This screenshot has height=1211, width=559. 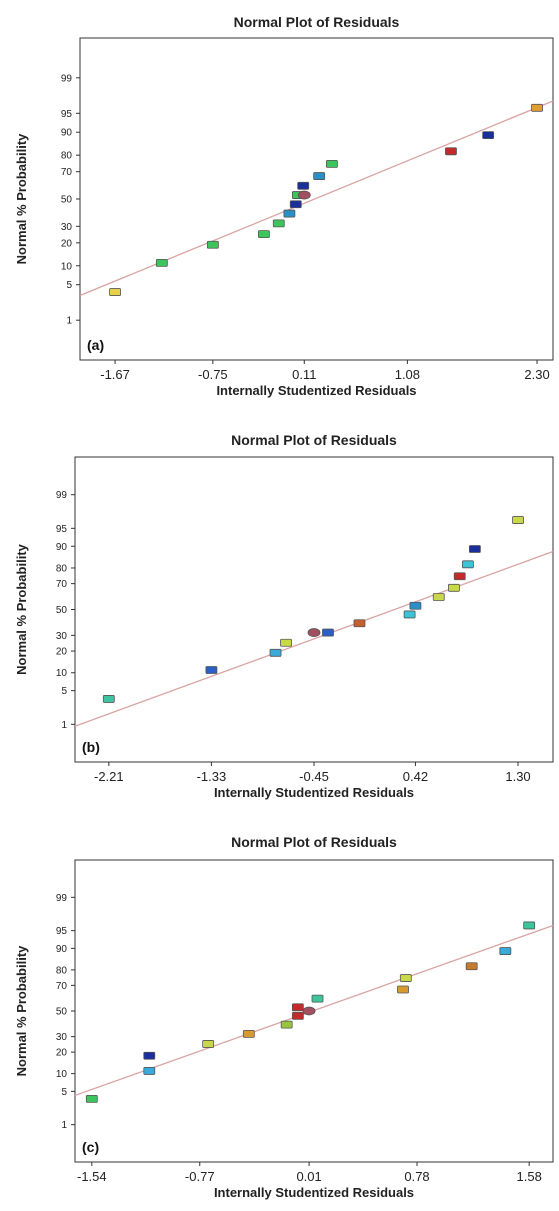 What do you see at coordinates (213, 374) in the screenshot?
I see `x-tick-label: -0.75` at bounding box center [213, 374].